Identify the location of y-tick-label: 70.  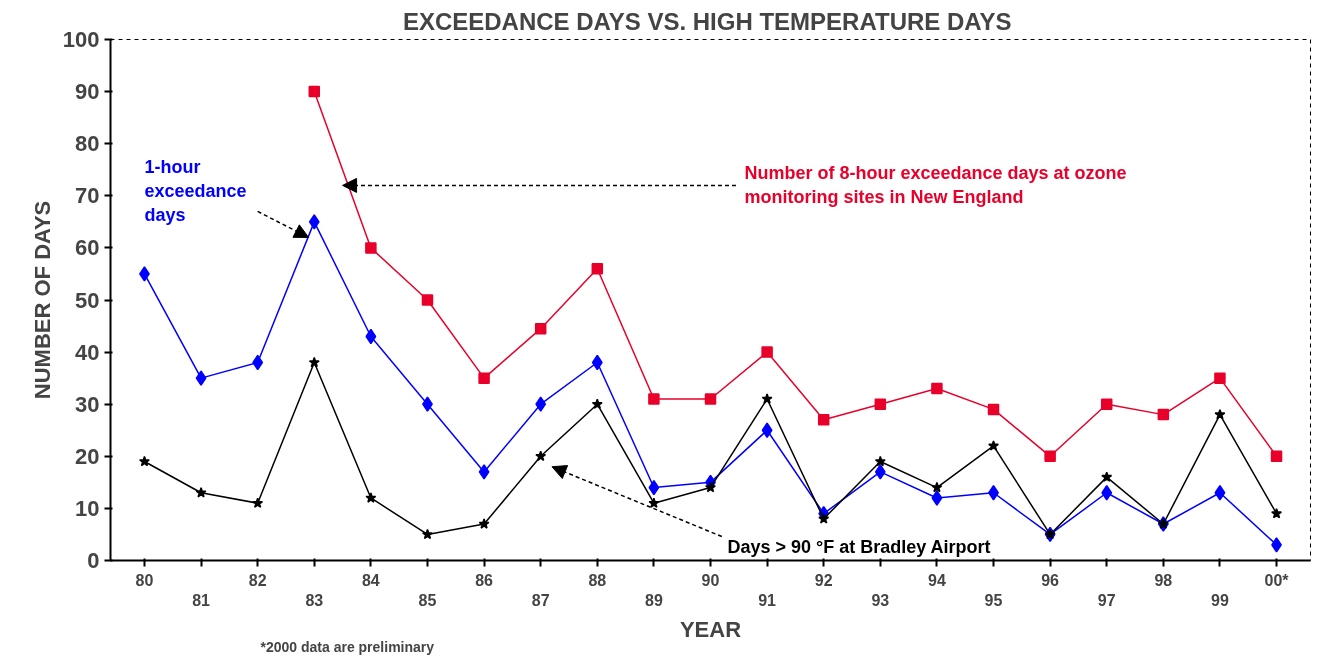
(87, 196).